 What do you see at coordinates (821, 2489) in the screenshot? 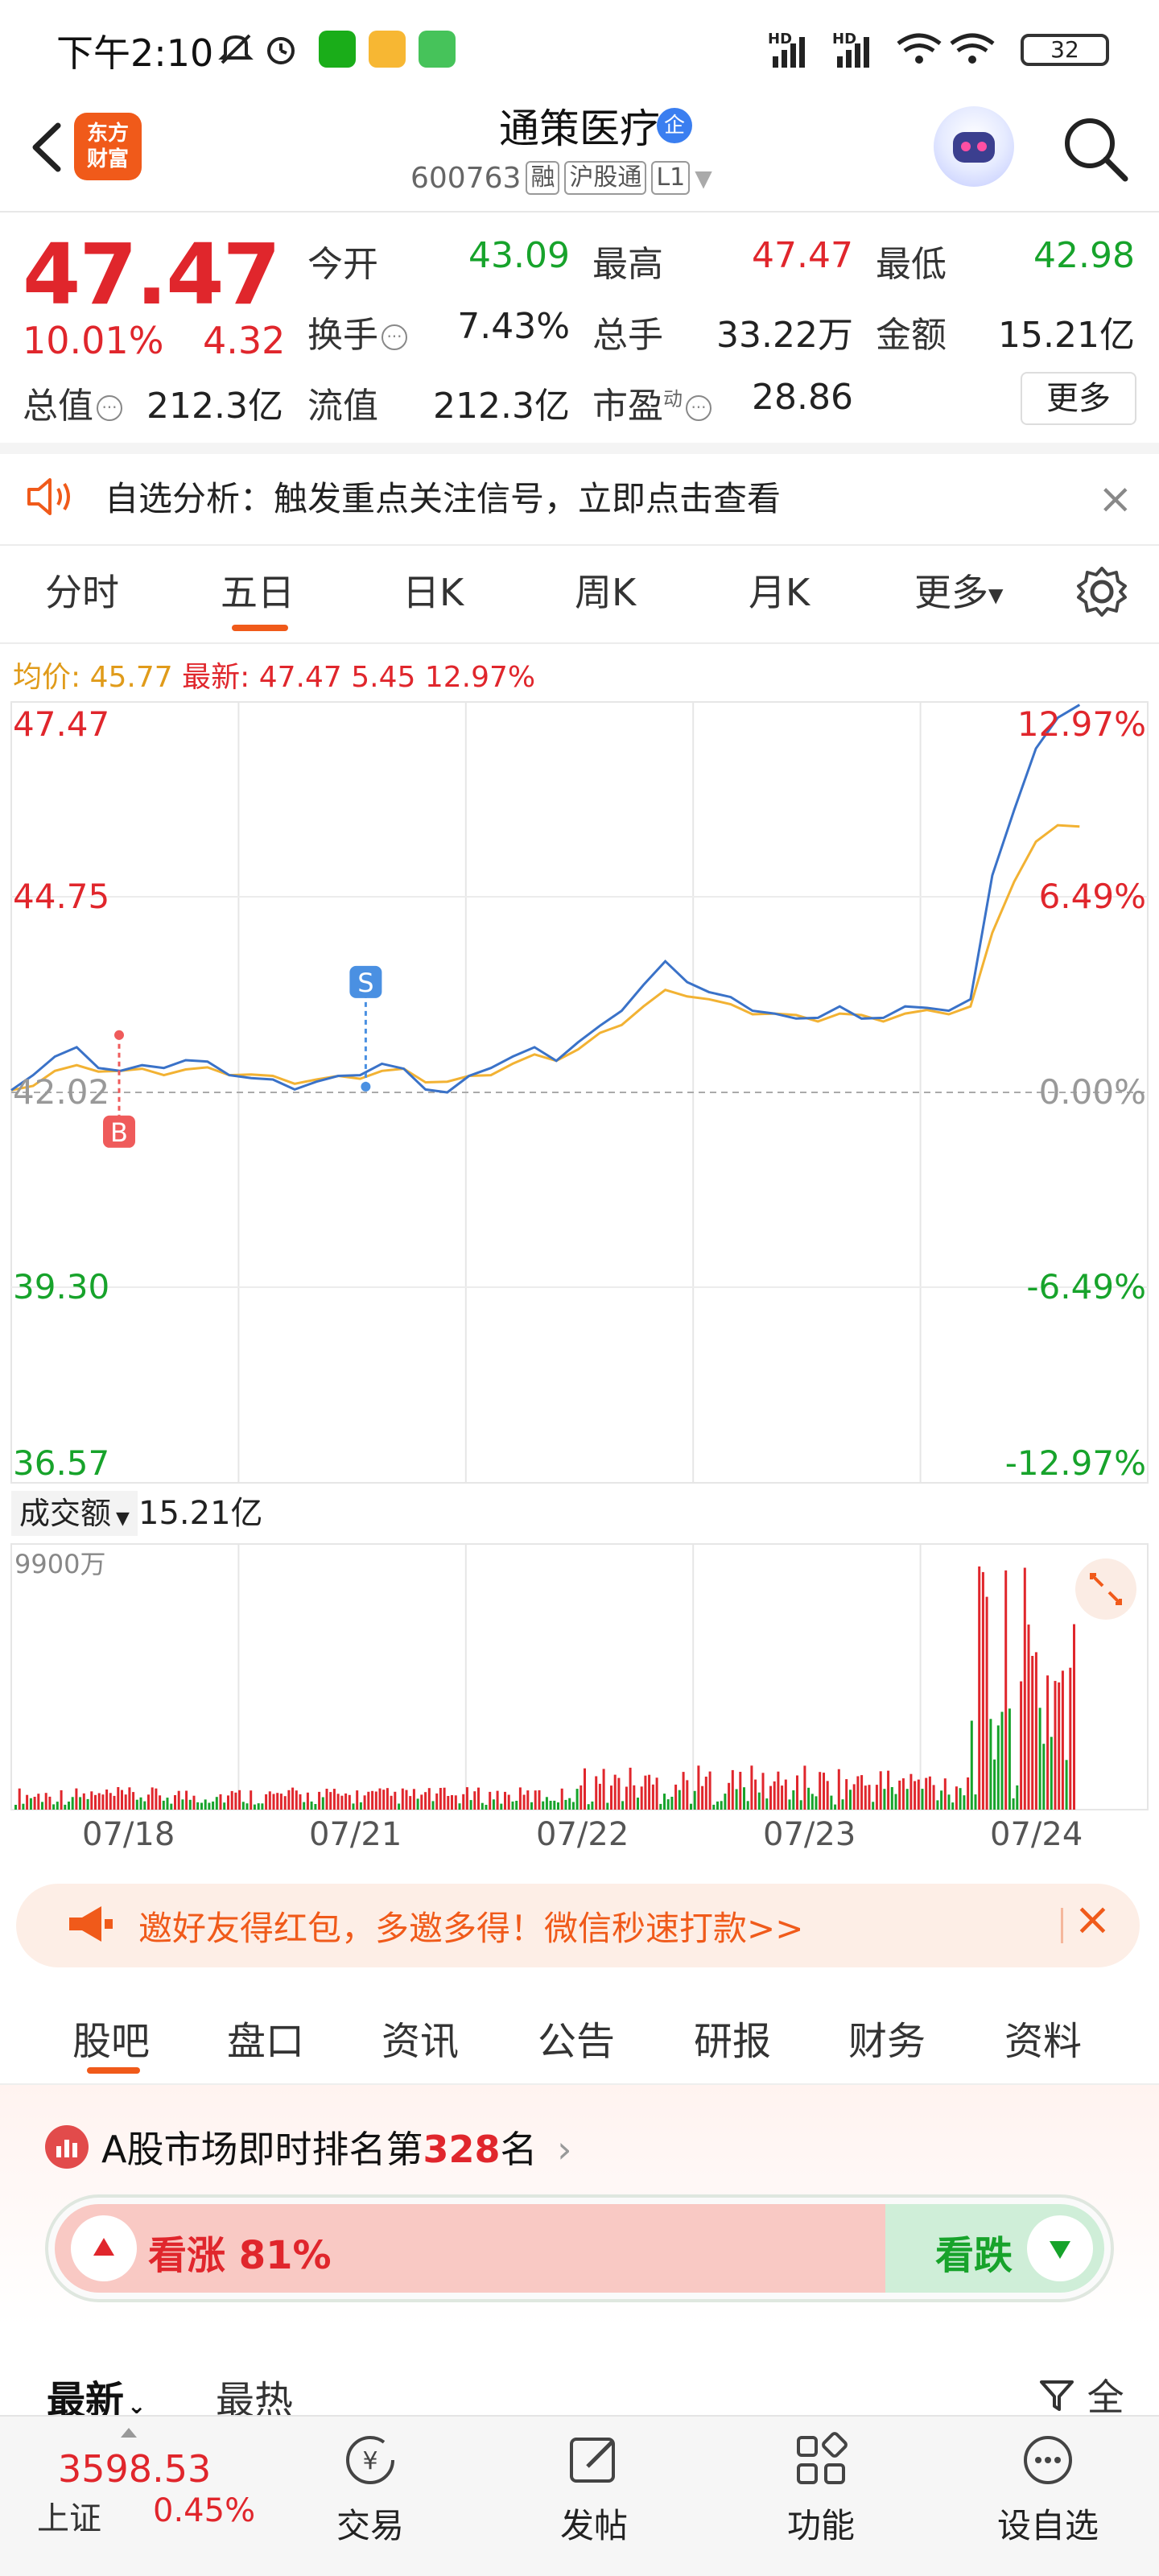
I see `nav-features: 功能` at bounding box center [821, 2489].